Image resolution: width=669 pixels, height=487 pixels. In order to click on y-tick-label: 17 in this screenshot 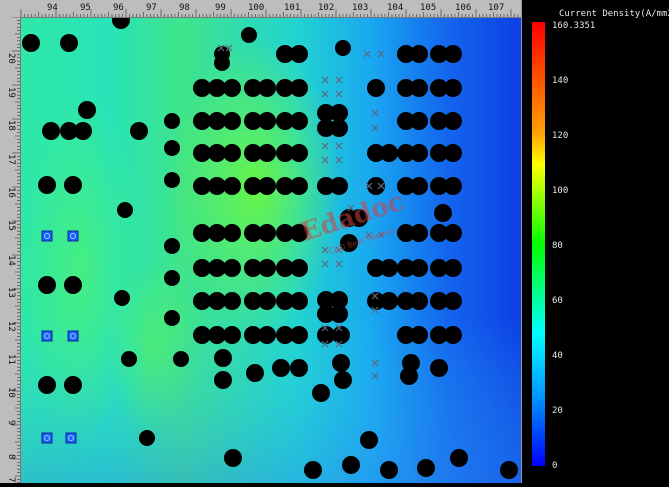, I will do `click(11, 159)`.